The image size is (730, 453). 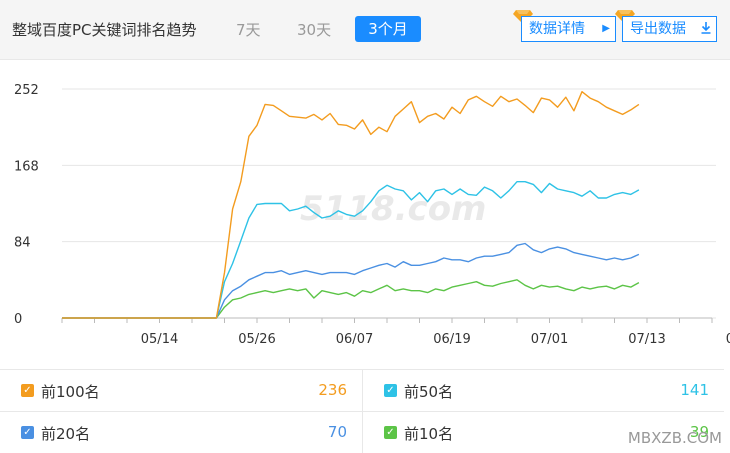 I want to click on corner-watermark: MBXZB.COM, so click(x=674, y=438).